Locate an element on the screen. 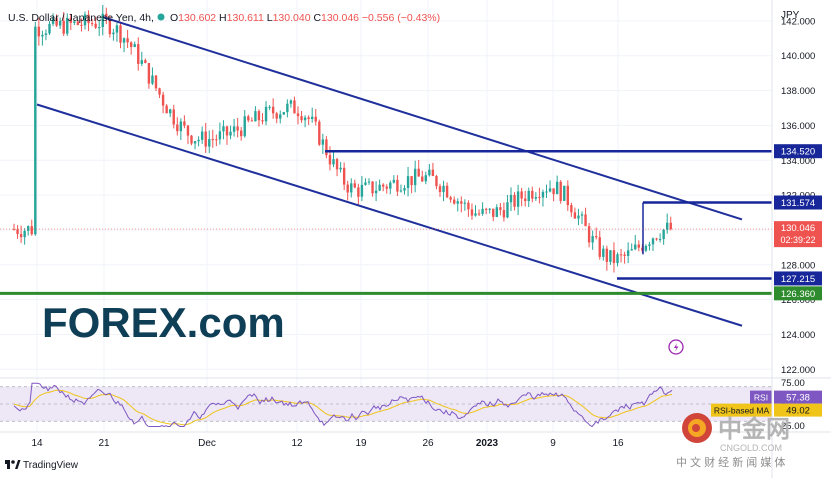 This screenshot has width=831, height=478. price-axis-unit: JPY is located at coordinates (790, 15).